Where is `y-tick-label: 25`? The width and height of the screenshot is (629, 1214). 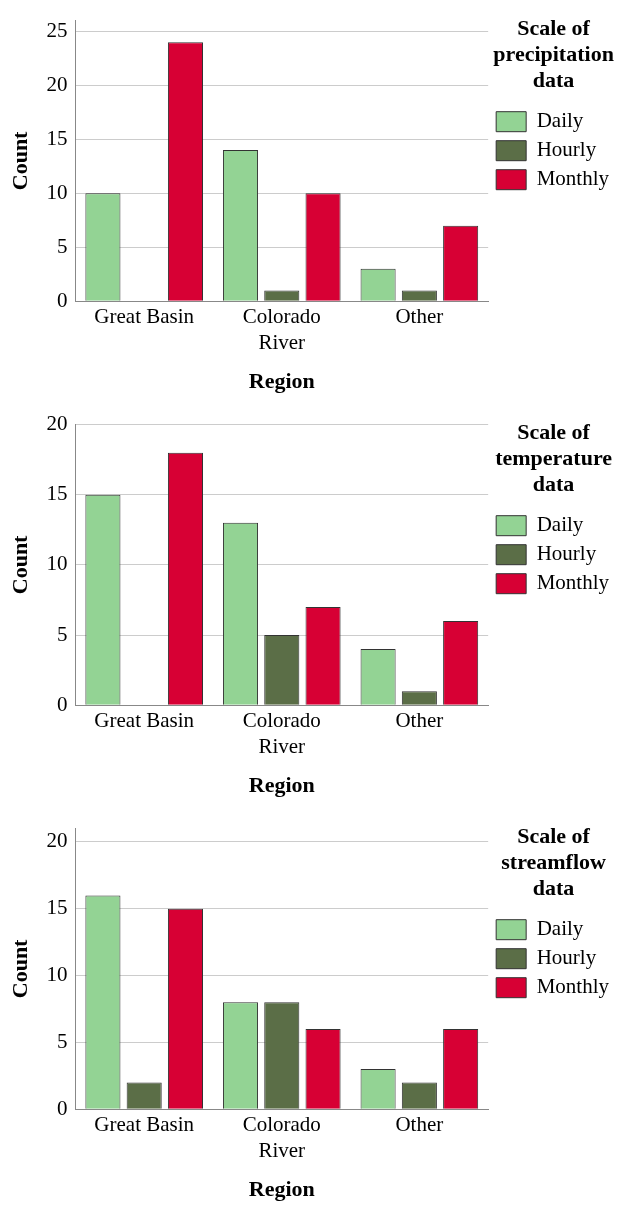 y-tick-label: 25 is located at coordinates (57, 29).